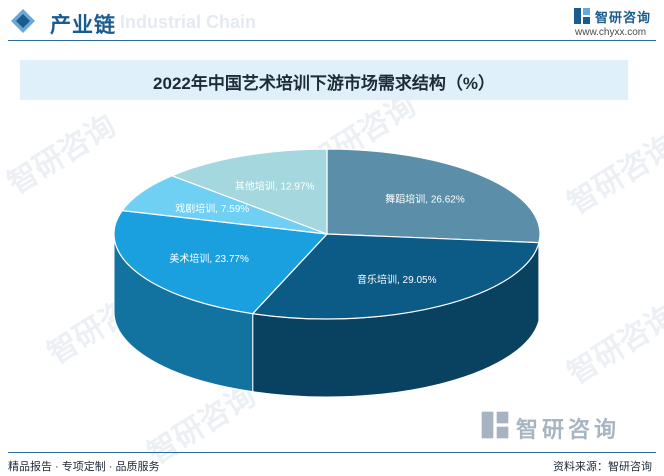  What do you see at coordinates (84, 467) in the screenshot?
I see `footer-slogan: 精品报告 · 专项定制 · 品质服务` at bounding box center [84, 467].